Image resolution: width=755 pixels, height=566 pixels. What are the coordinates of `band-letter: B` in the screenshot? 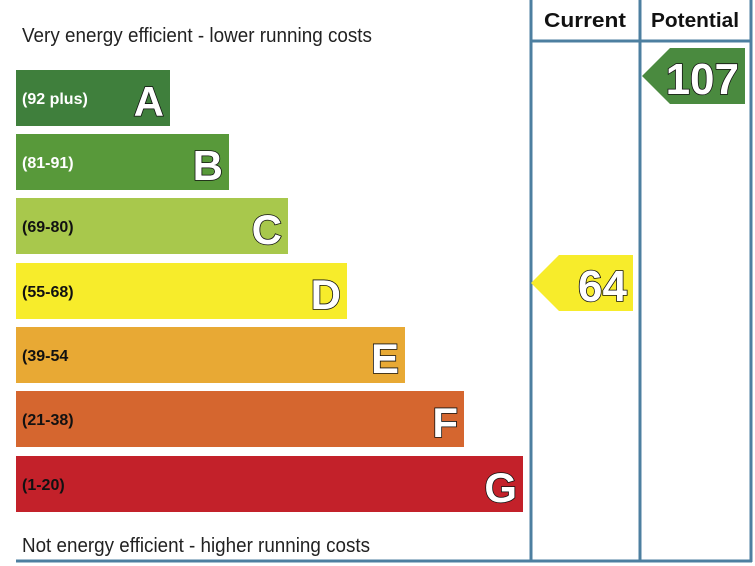 It's located at (208, 165).